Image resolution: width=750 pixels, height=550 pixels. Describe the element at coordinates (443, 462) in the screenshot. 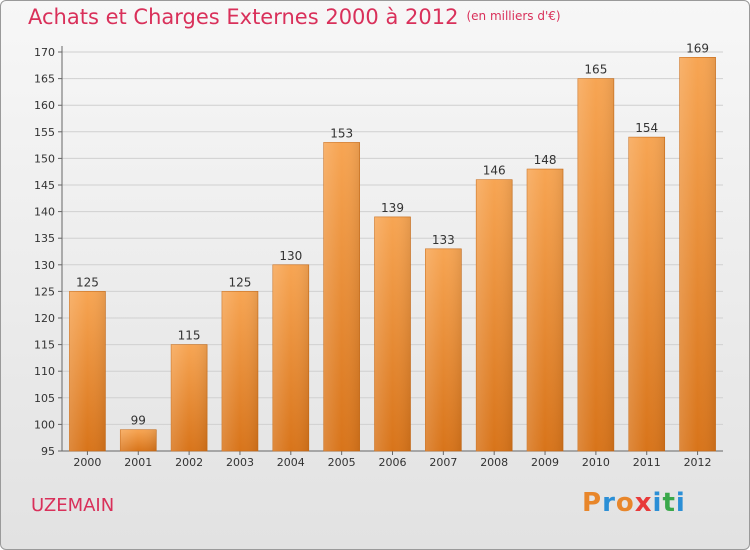

I see `x-tick-label: 2007` at that location.